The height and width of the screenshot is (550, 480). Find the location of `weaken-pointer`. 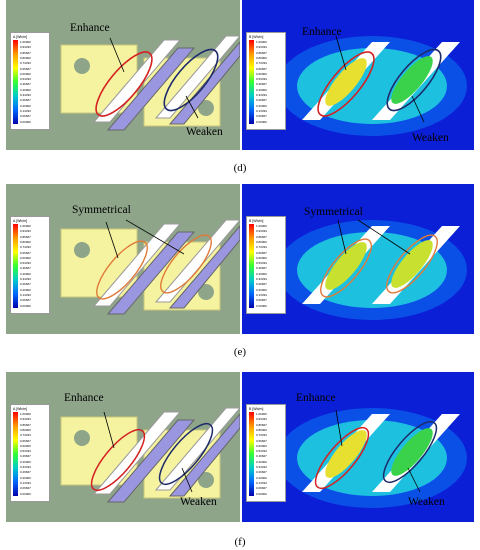

weaken-pointer is located at coordinates (418, 109).